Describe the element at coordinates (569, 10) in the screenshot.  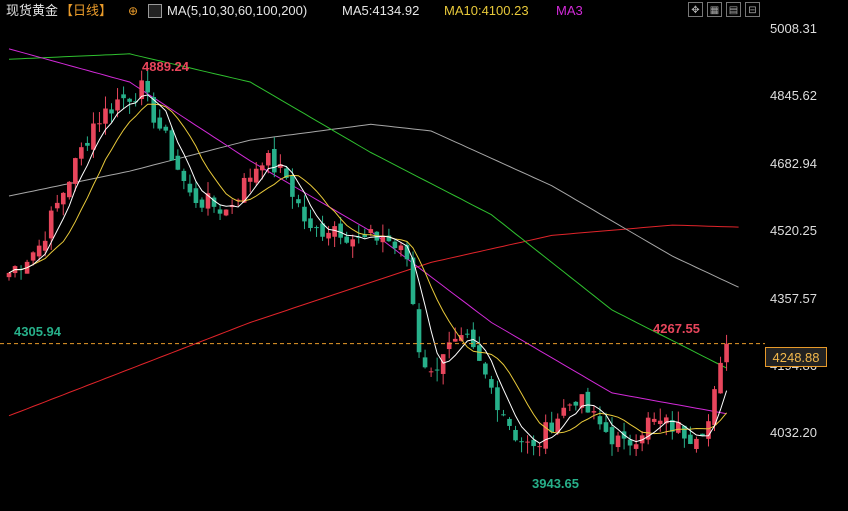
I see `ma30-value: MA3` at that location.